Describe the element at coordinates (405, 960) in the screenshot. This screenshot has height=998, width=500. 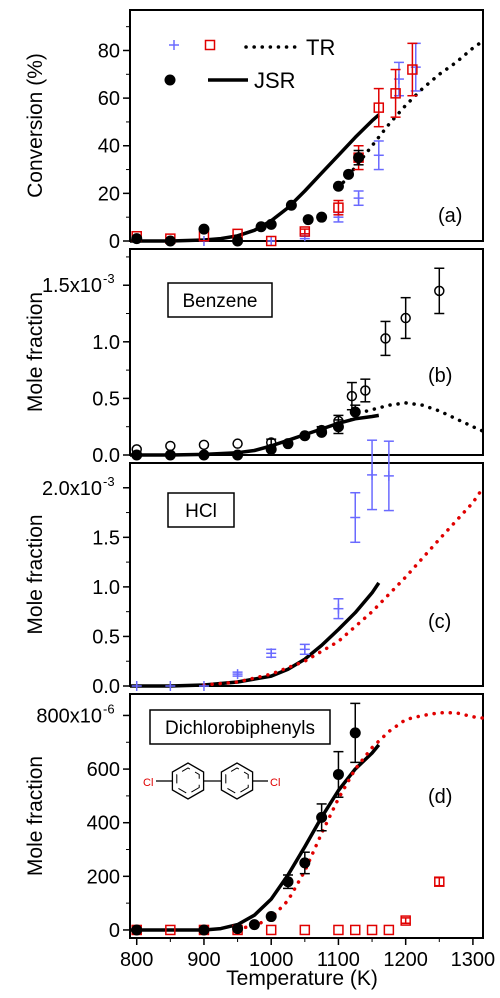
I see `x-tick-label: 1200` at that location.